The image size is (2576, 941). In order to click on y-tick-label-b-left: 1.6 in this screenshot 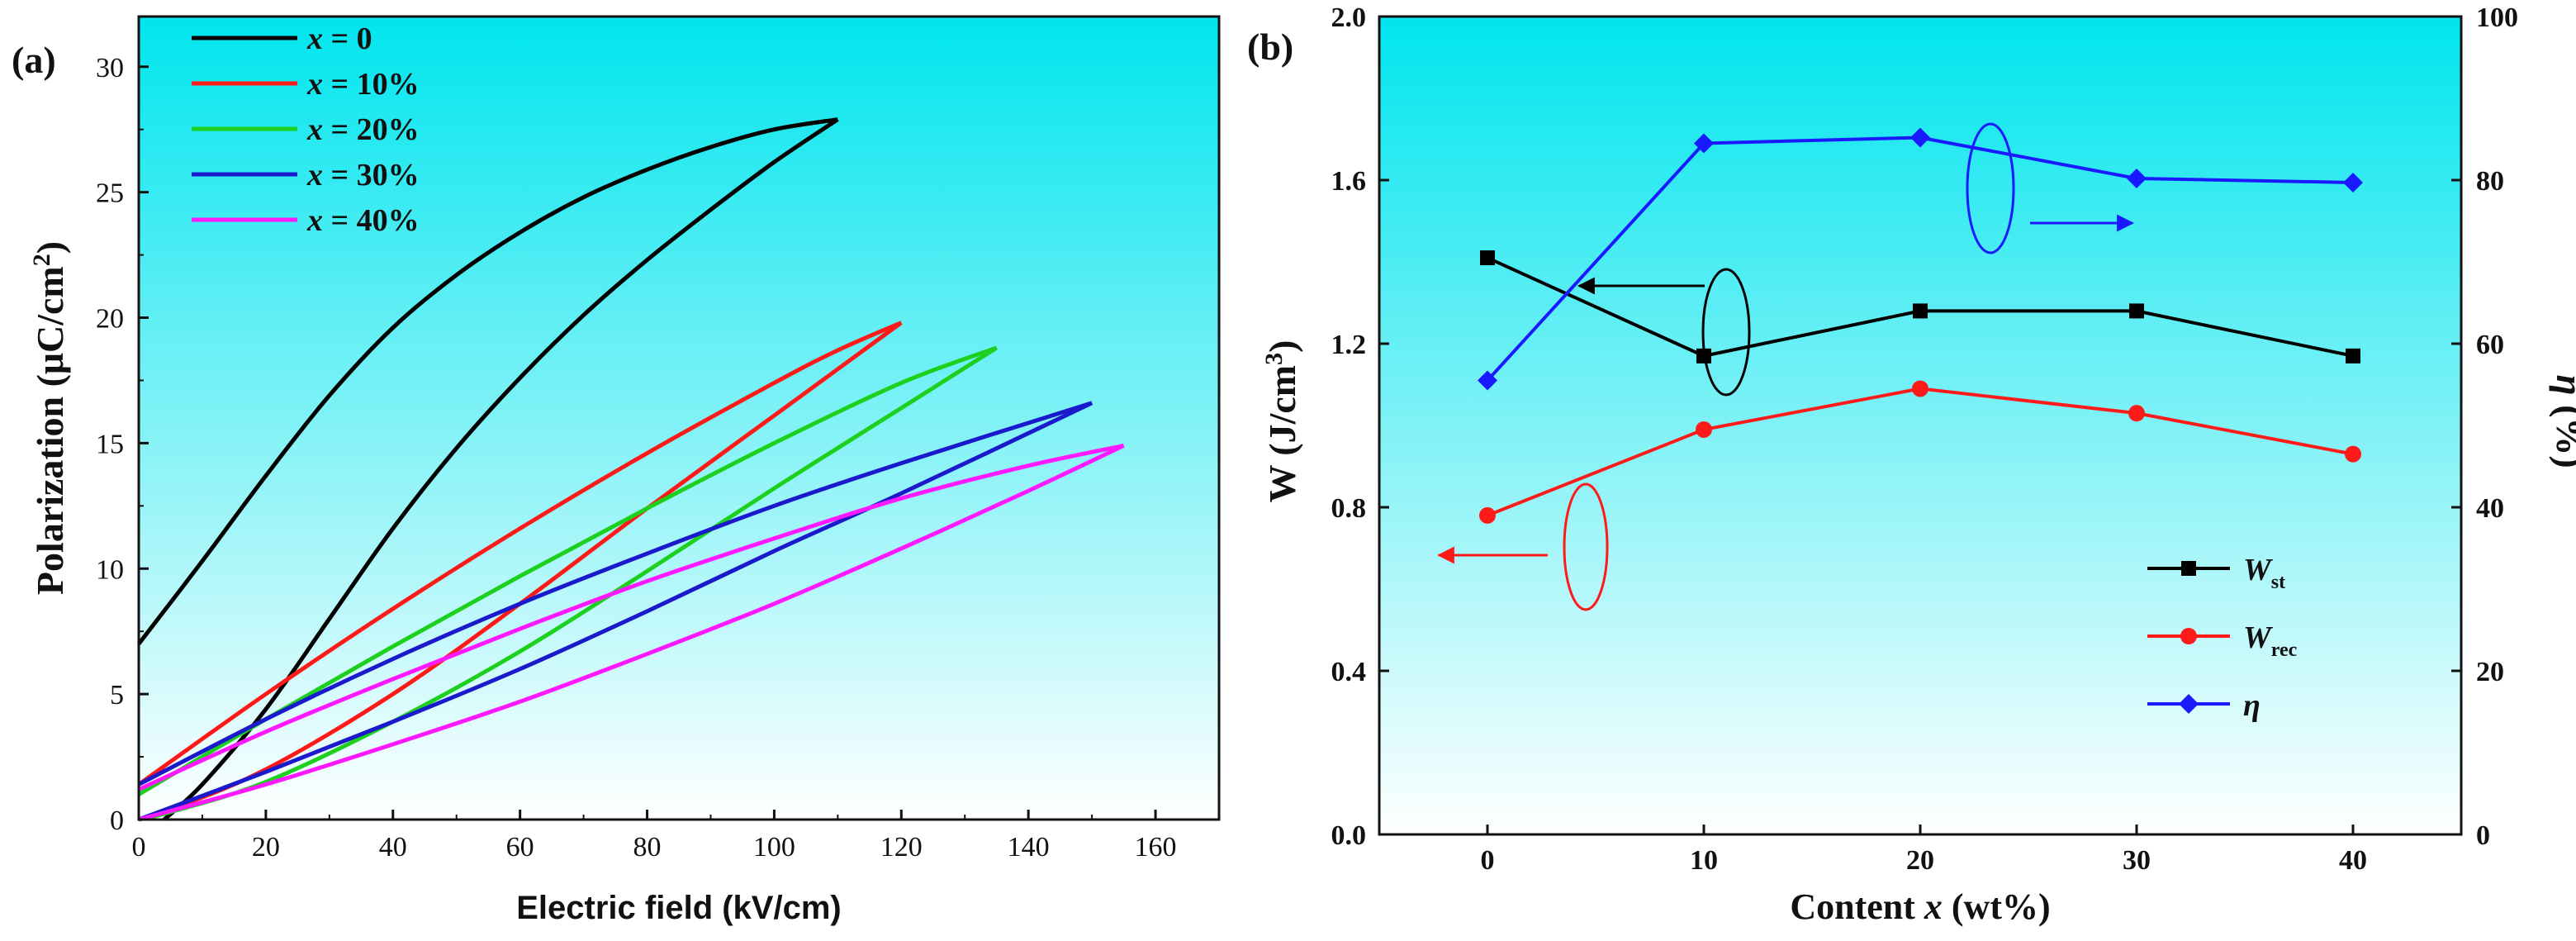, I will do `click(1349, 181)`.